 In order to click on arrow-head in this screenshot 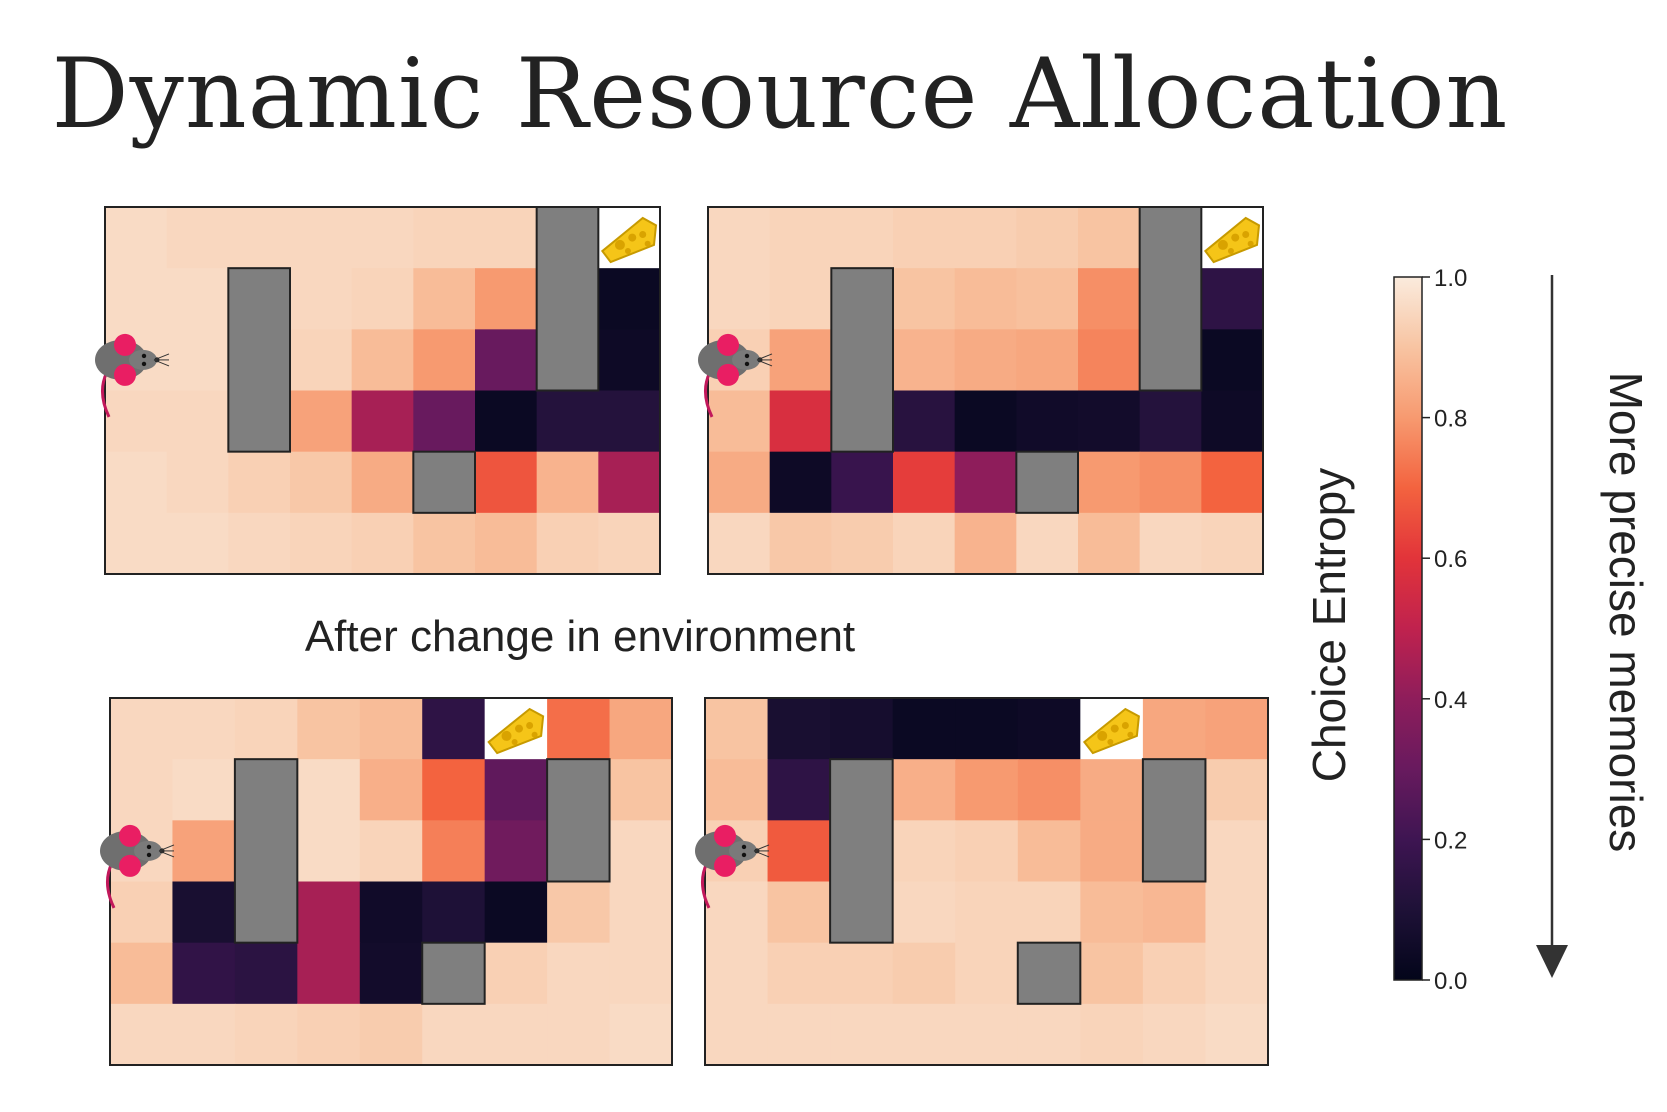, I will do `click(1552, 961)`.